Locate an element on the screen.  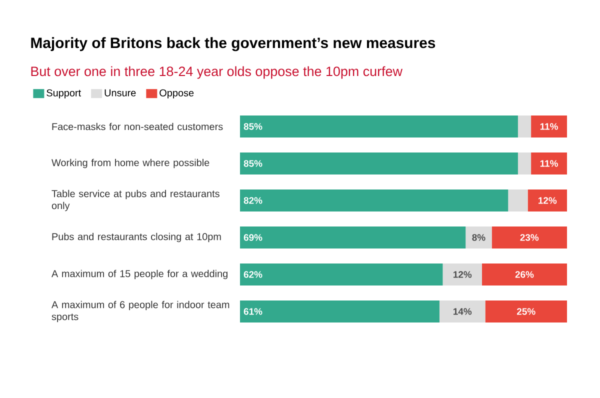
data-label: 14% is located at coordinates (462, 311).